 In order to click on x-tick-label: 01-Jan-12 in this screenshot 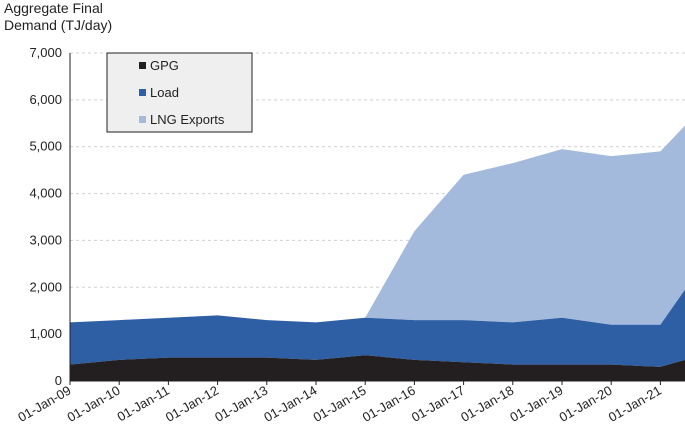, I will do `click(192, 404)`.